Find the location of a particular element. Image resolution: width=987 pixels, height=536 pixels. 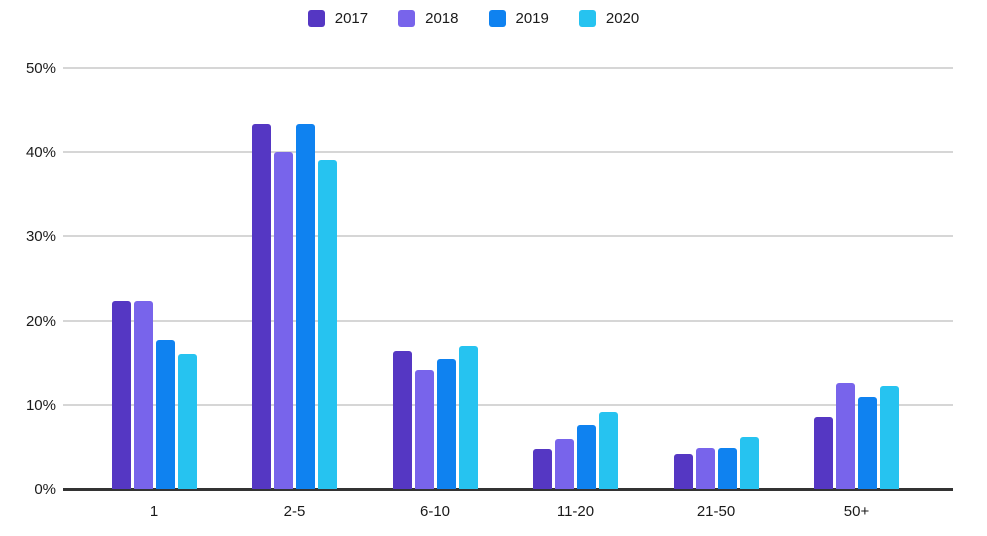

bar-2019-50+ is located at coordinates (868, 443).